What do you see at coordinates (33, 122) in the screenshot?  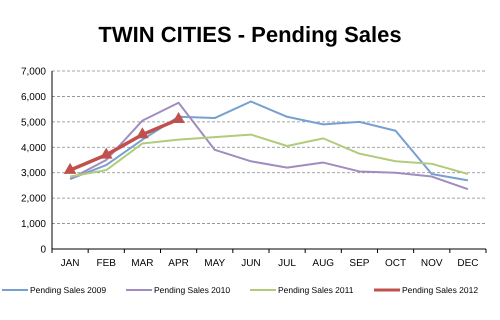 I see `y-tick-label: 5,000` at bounding box center [33, 122].